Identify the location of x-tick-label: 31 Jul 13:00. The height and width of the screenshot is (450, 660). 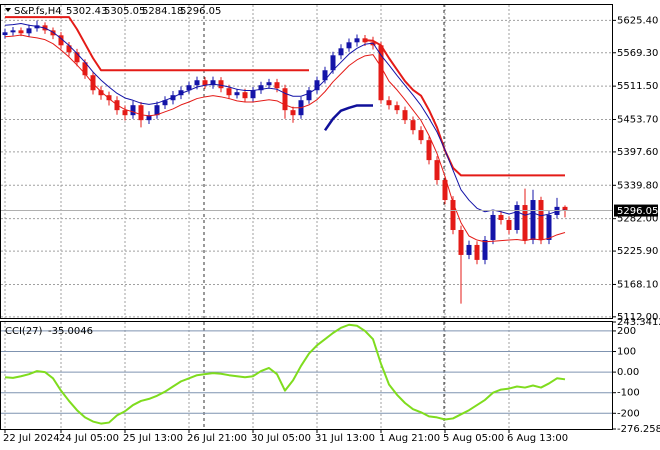
(345, 438).